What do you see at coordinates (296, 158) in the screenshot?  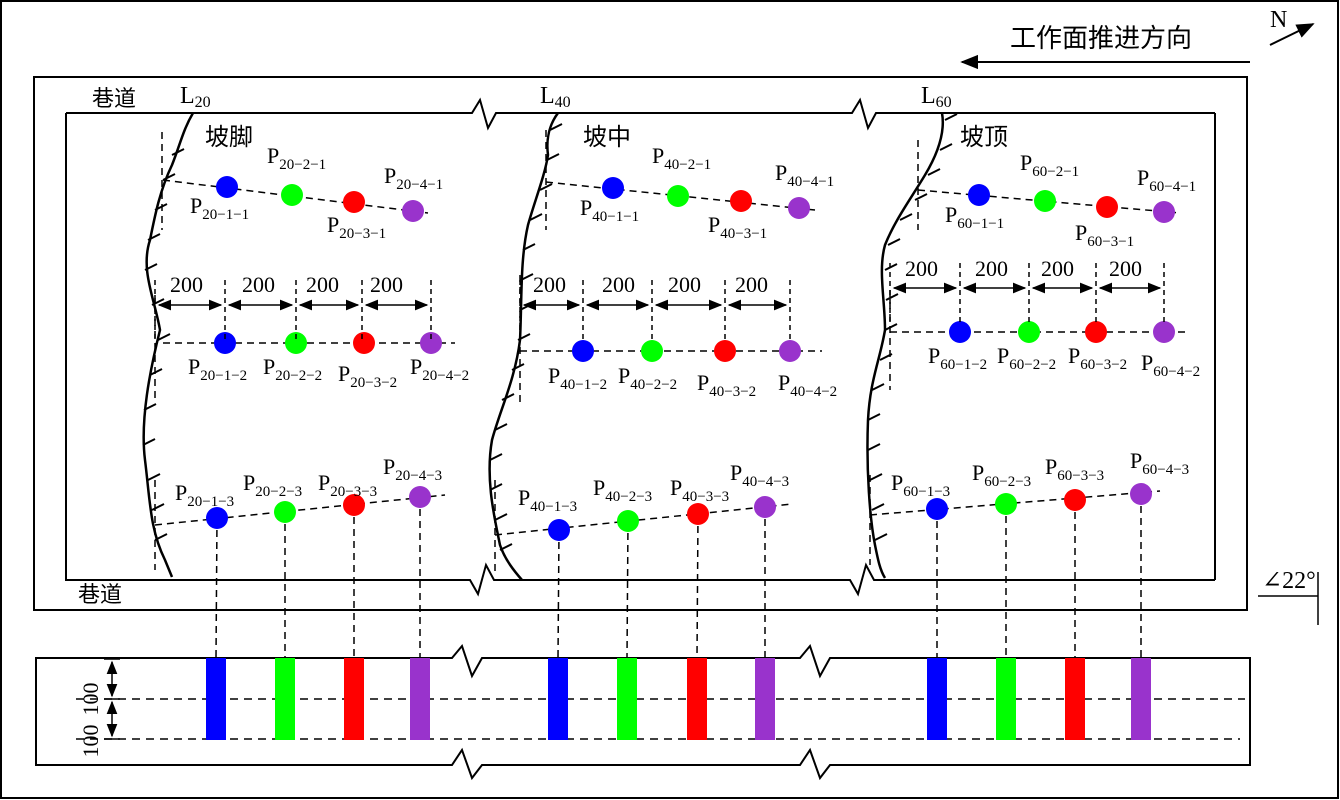 I see `point-label-20-2-1: P20−2−1` at bounding box center [296, 158].